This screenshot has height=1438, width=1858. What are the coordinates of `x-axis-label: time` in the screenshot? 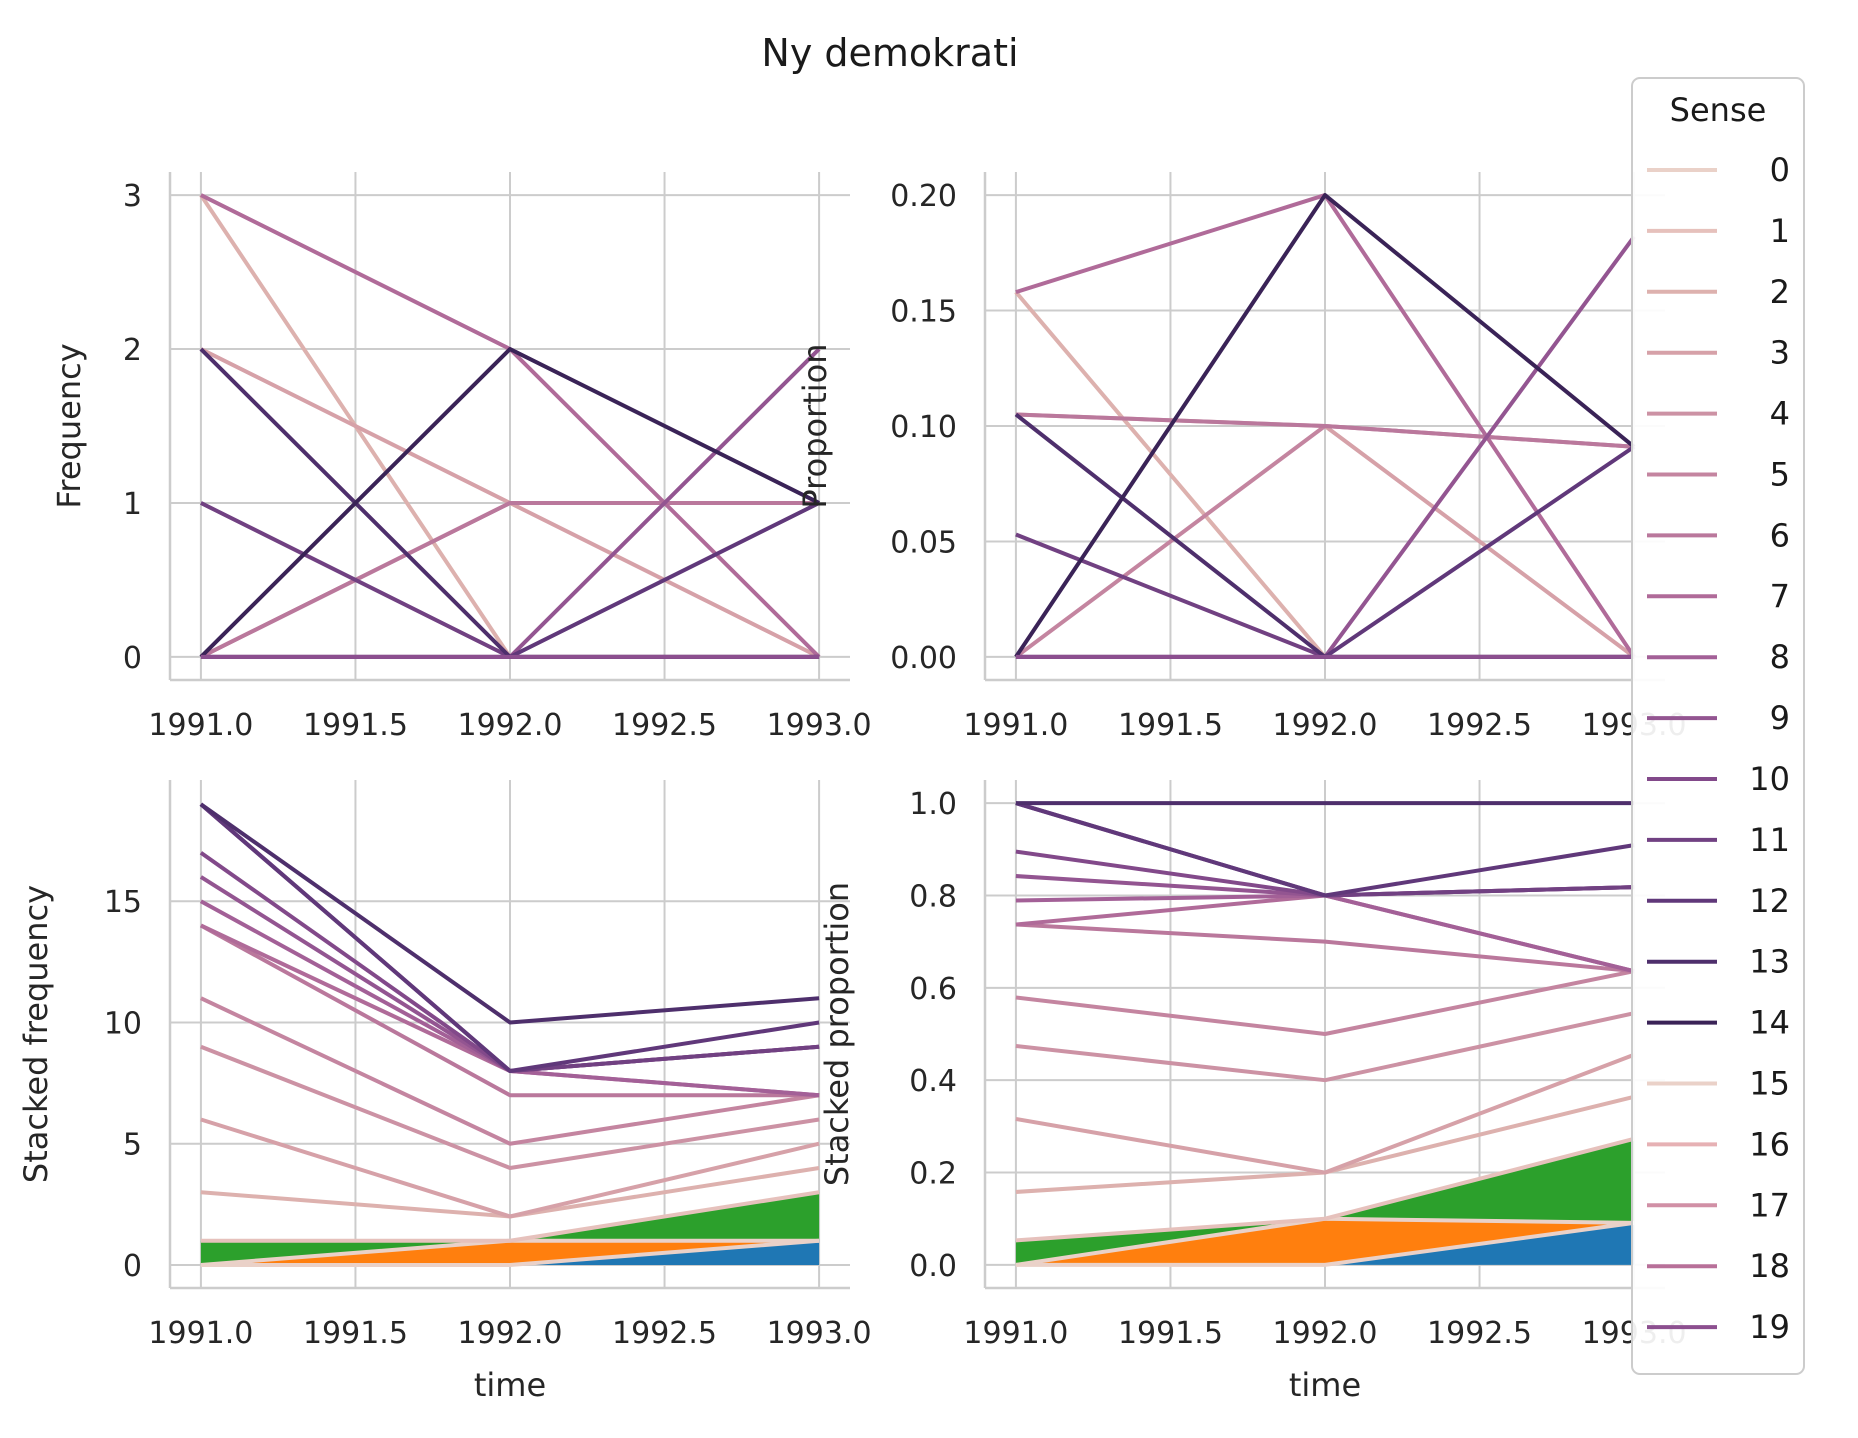 It's located at (1325, 1385).